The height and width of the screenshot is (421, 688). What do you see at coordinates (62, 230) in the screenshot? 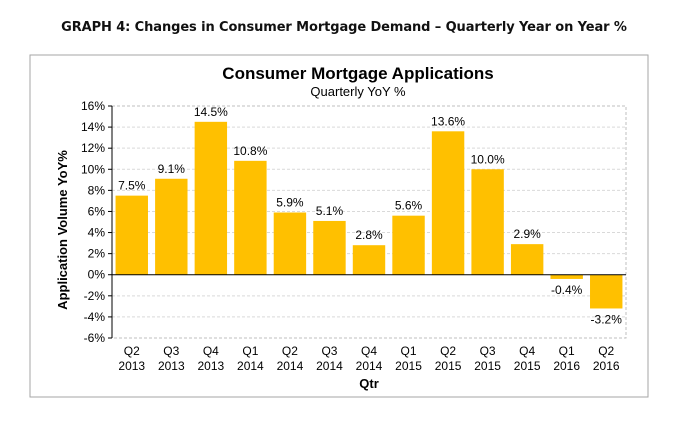
I see `y-axis-label: Application Volume YoY%` at bounding box center [62, 230].